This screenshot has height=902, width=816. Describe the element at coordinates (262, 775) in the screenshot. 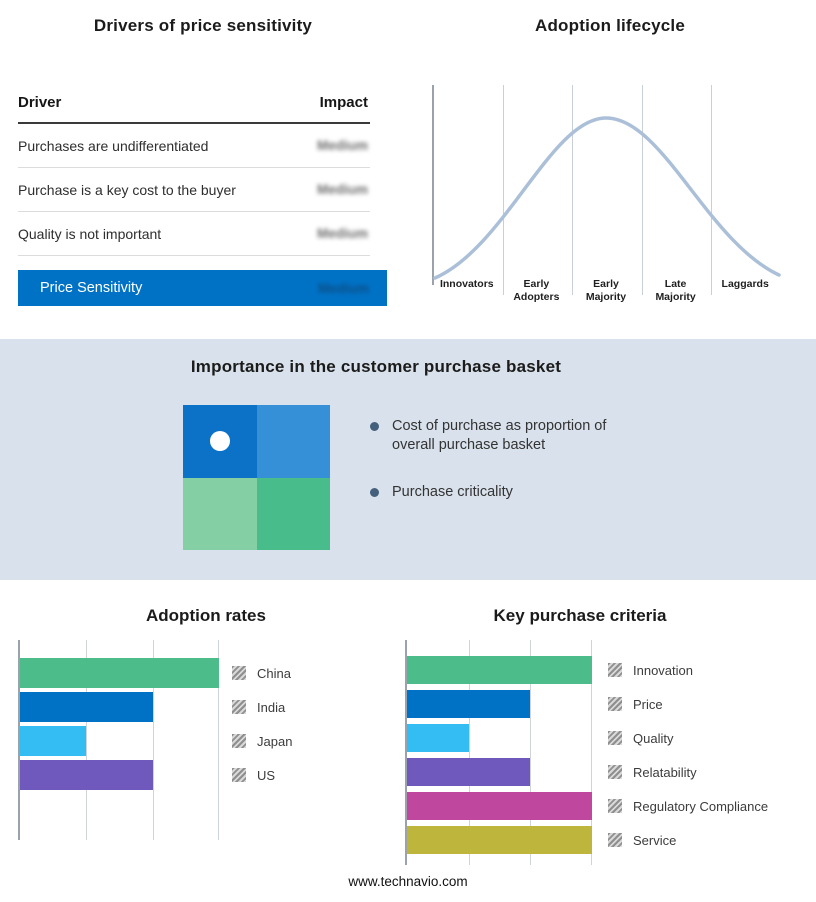

I see `legend-item: US` at that location.